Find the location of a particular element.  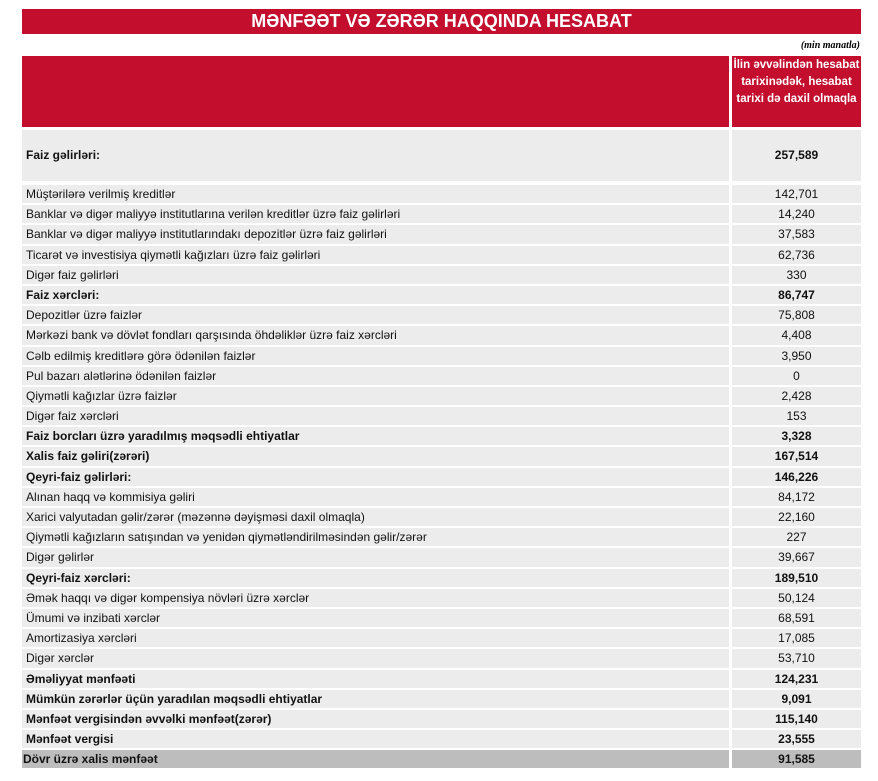

table-row: Depozitlər üzrə faizlər 75,808 is located at coordinates (441, 315).